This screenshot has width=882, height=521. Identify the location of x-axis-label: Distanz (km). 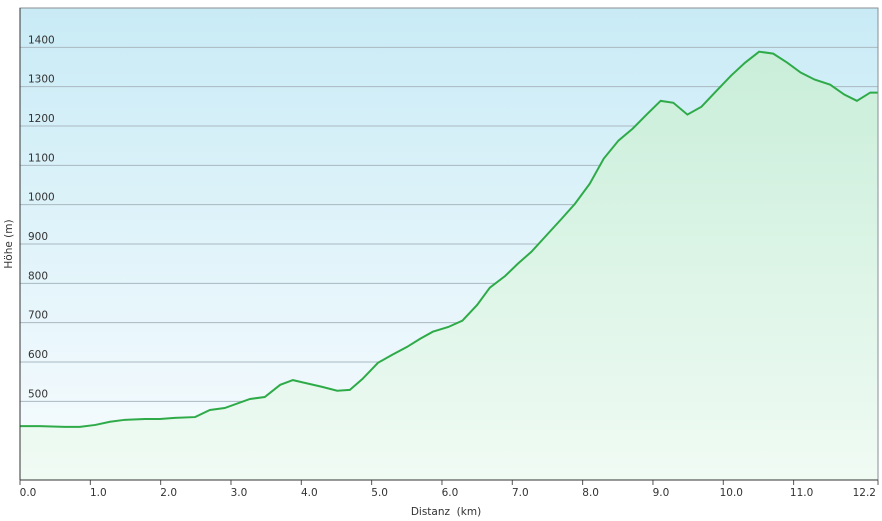
(446, 512).